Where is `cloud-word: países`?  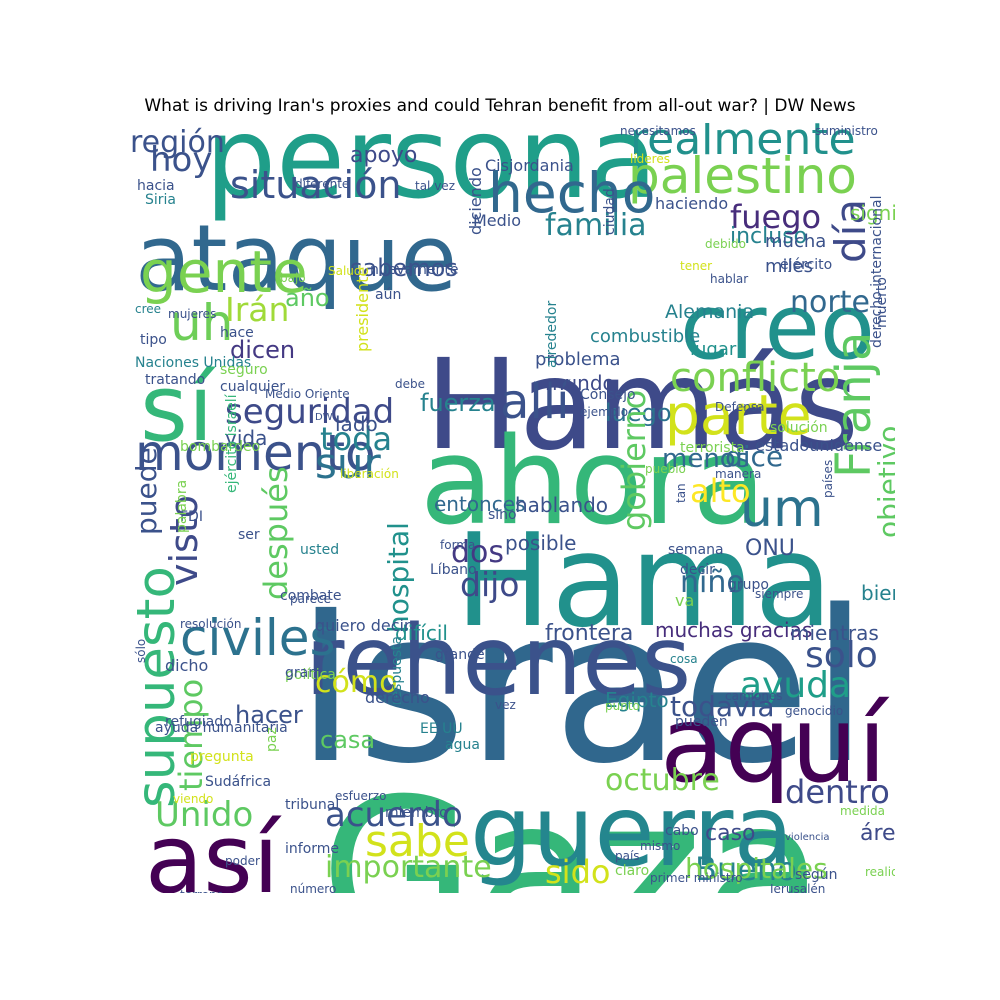
cloud-word: países is located at coordinates (828, 478).